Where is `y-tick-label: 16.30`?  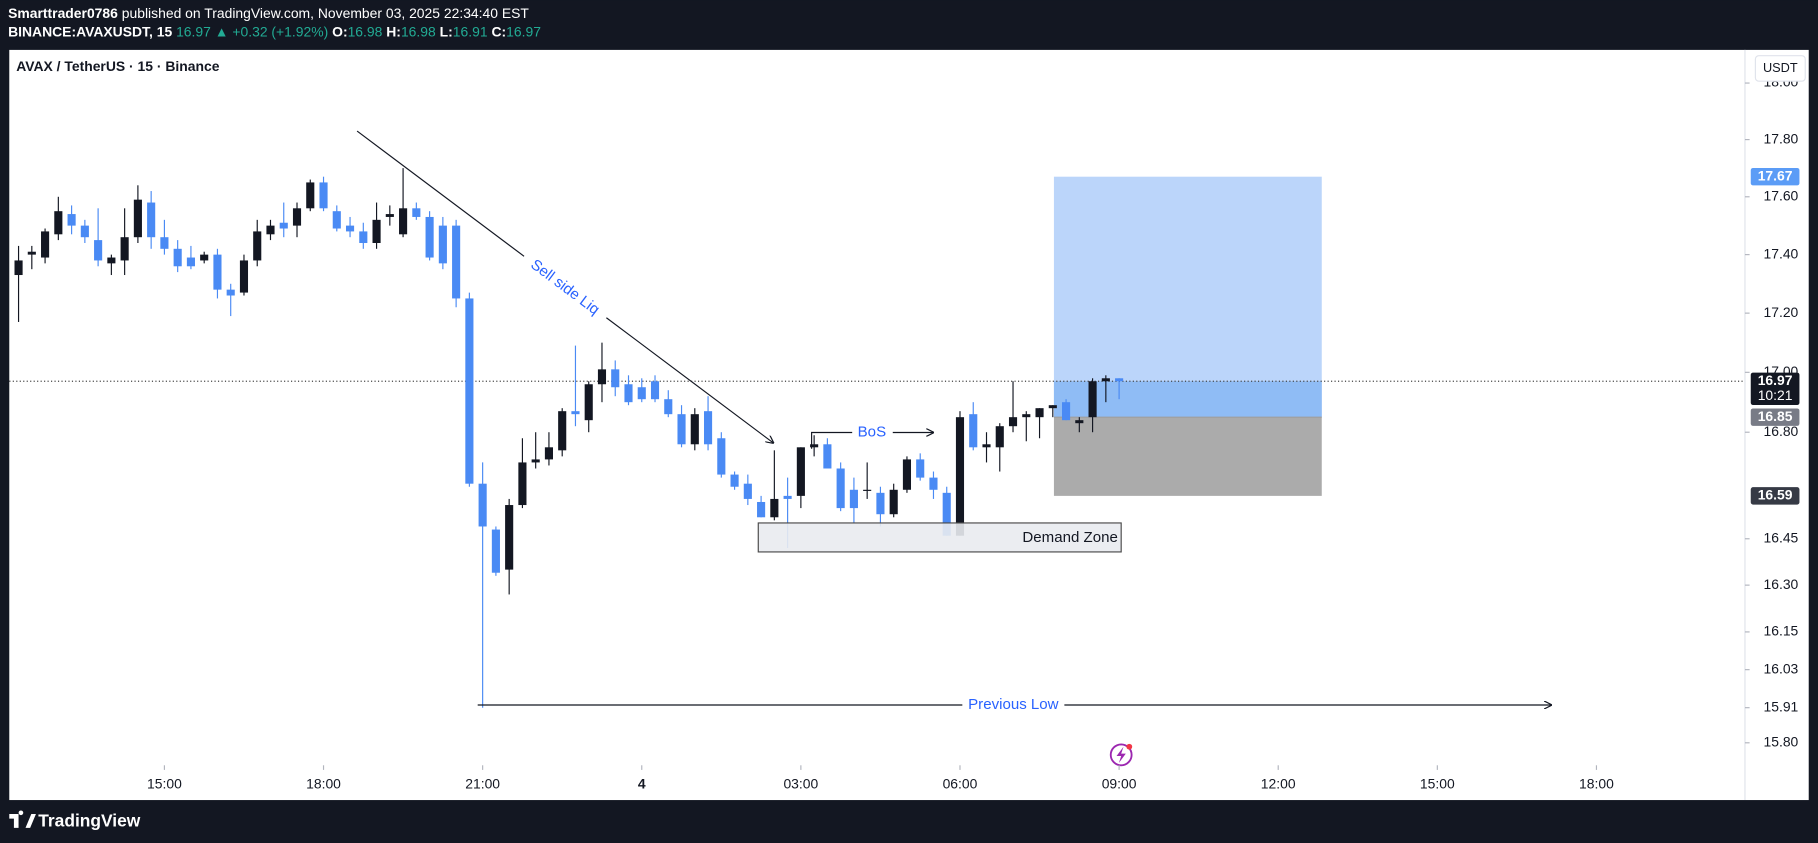 y-tick-label: 16.30 is located at coordinates (1780, 584).